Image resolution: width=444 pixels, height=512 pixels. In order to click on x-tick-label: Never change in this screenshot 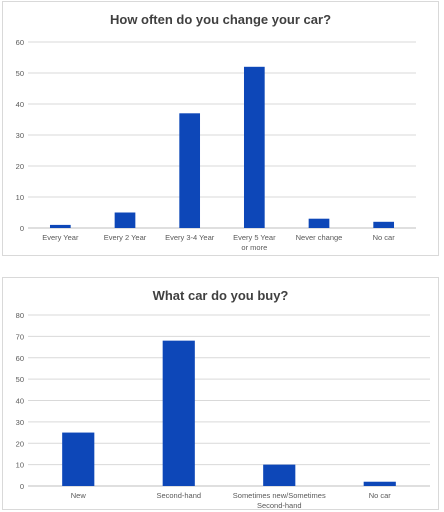, I will do `click(319, 237)`.